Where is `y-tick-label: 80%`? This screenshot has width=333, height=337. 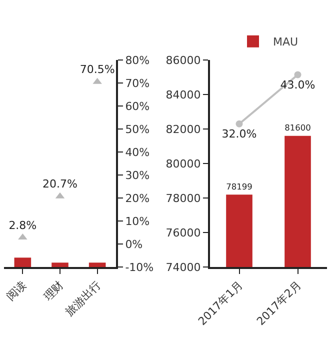
y-tick-label: 80% is located at coordinates (137, 60).